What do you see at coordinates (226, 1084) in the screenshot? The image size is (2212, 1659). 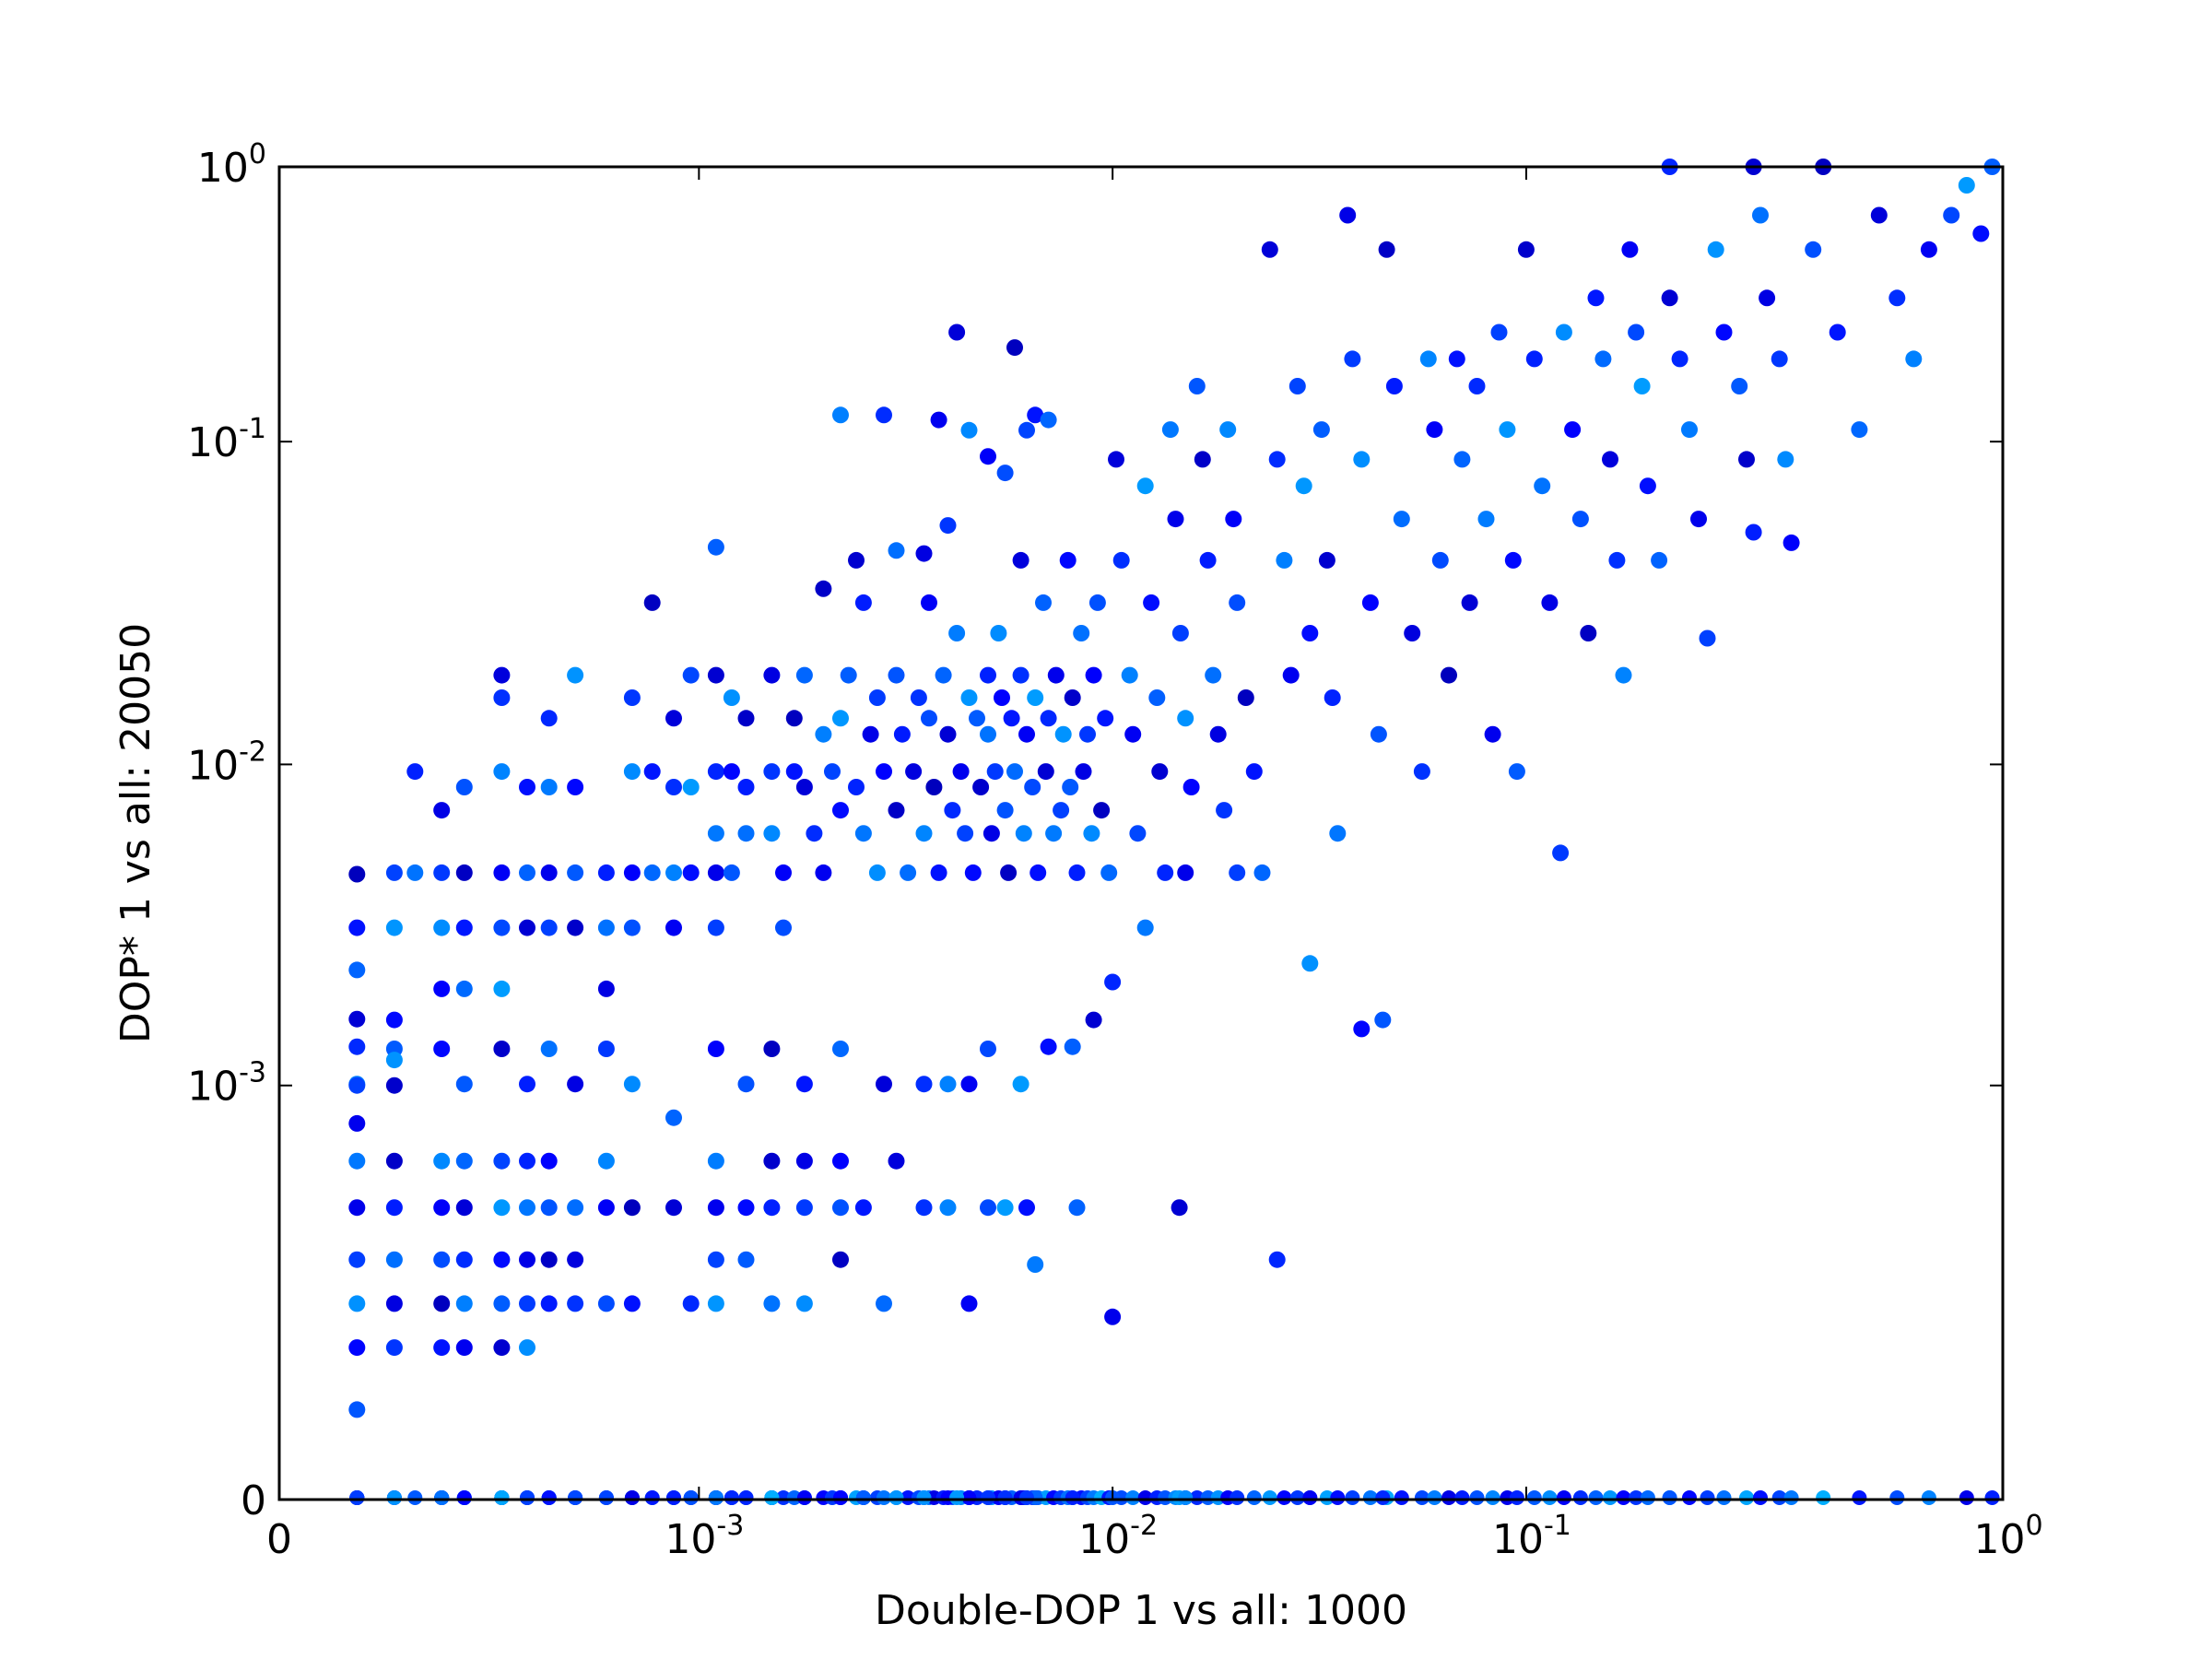 I see `y-tick-label: 10-3` at bounding box center [226, 1084].